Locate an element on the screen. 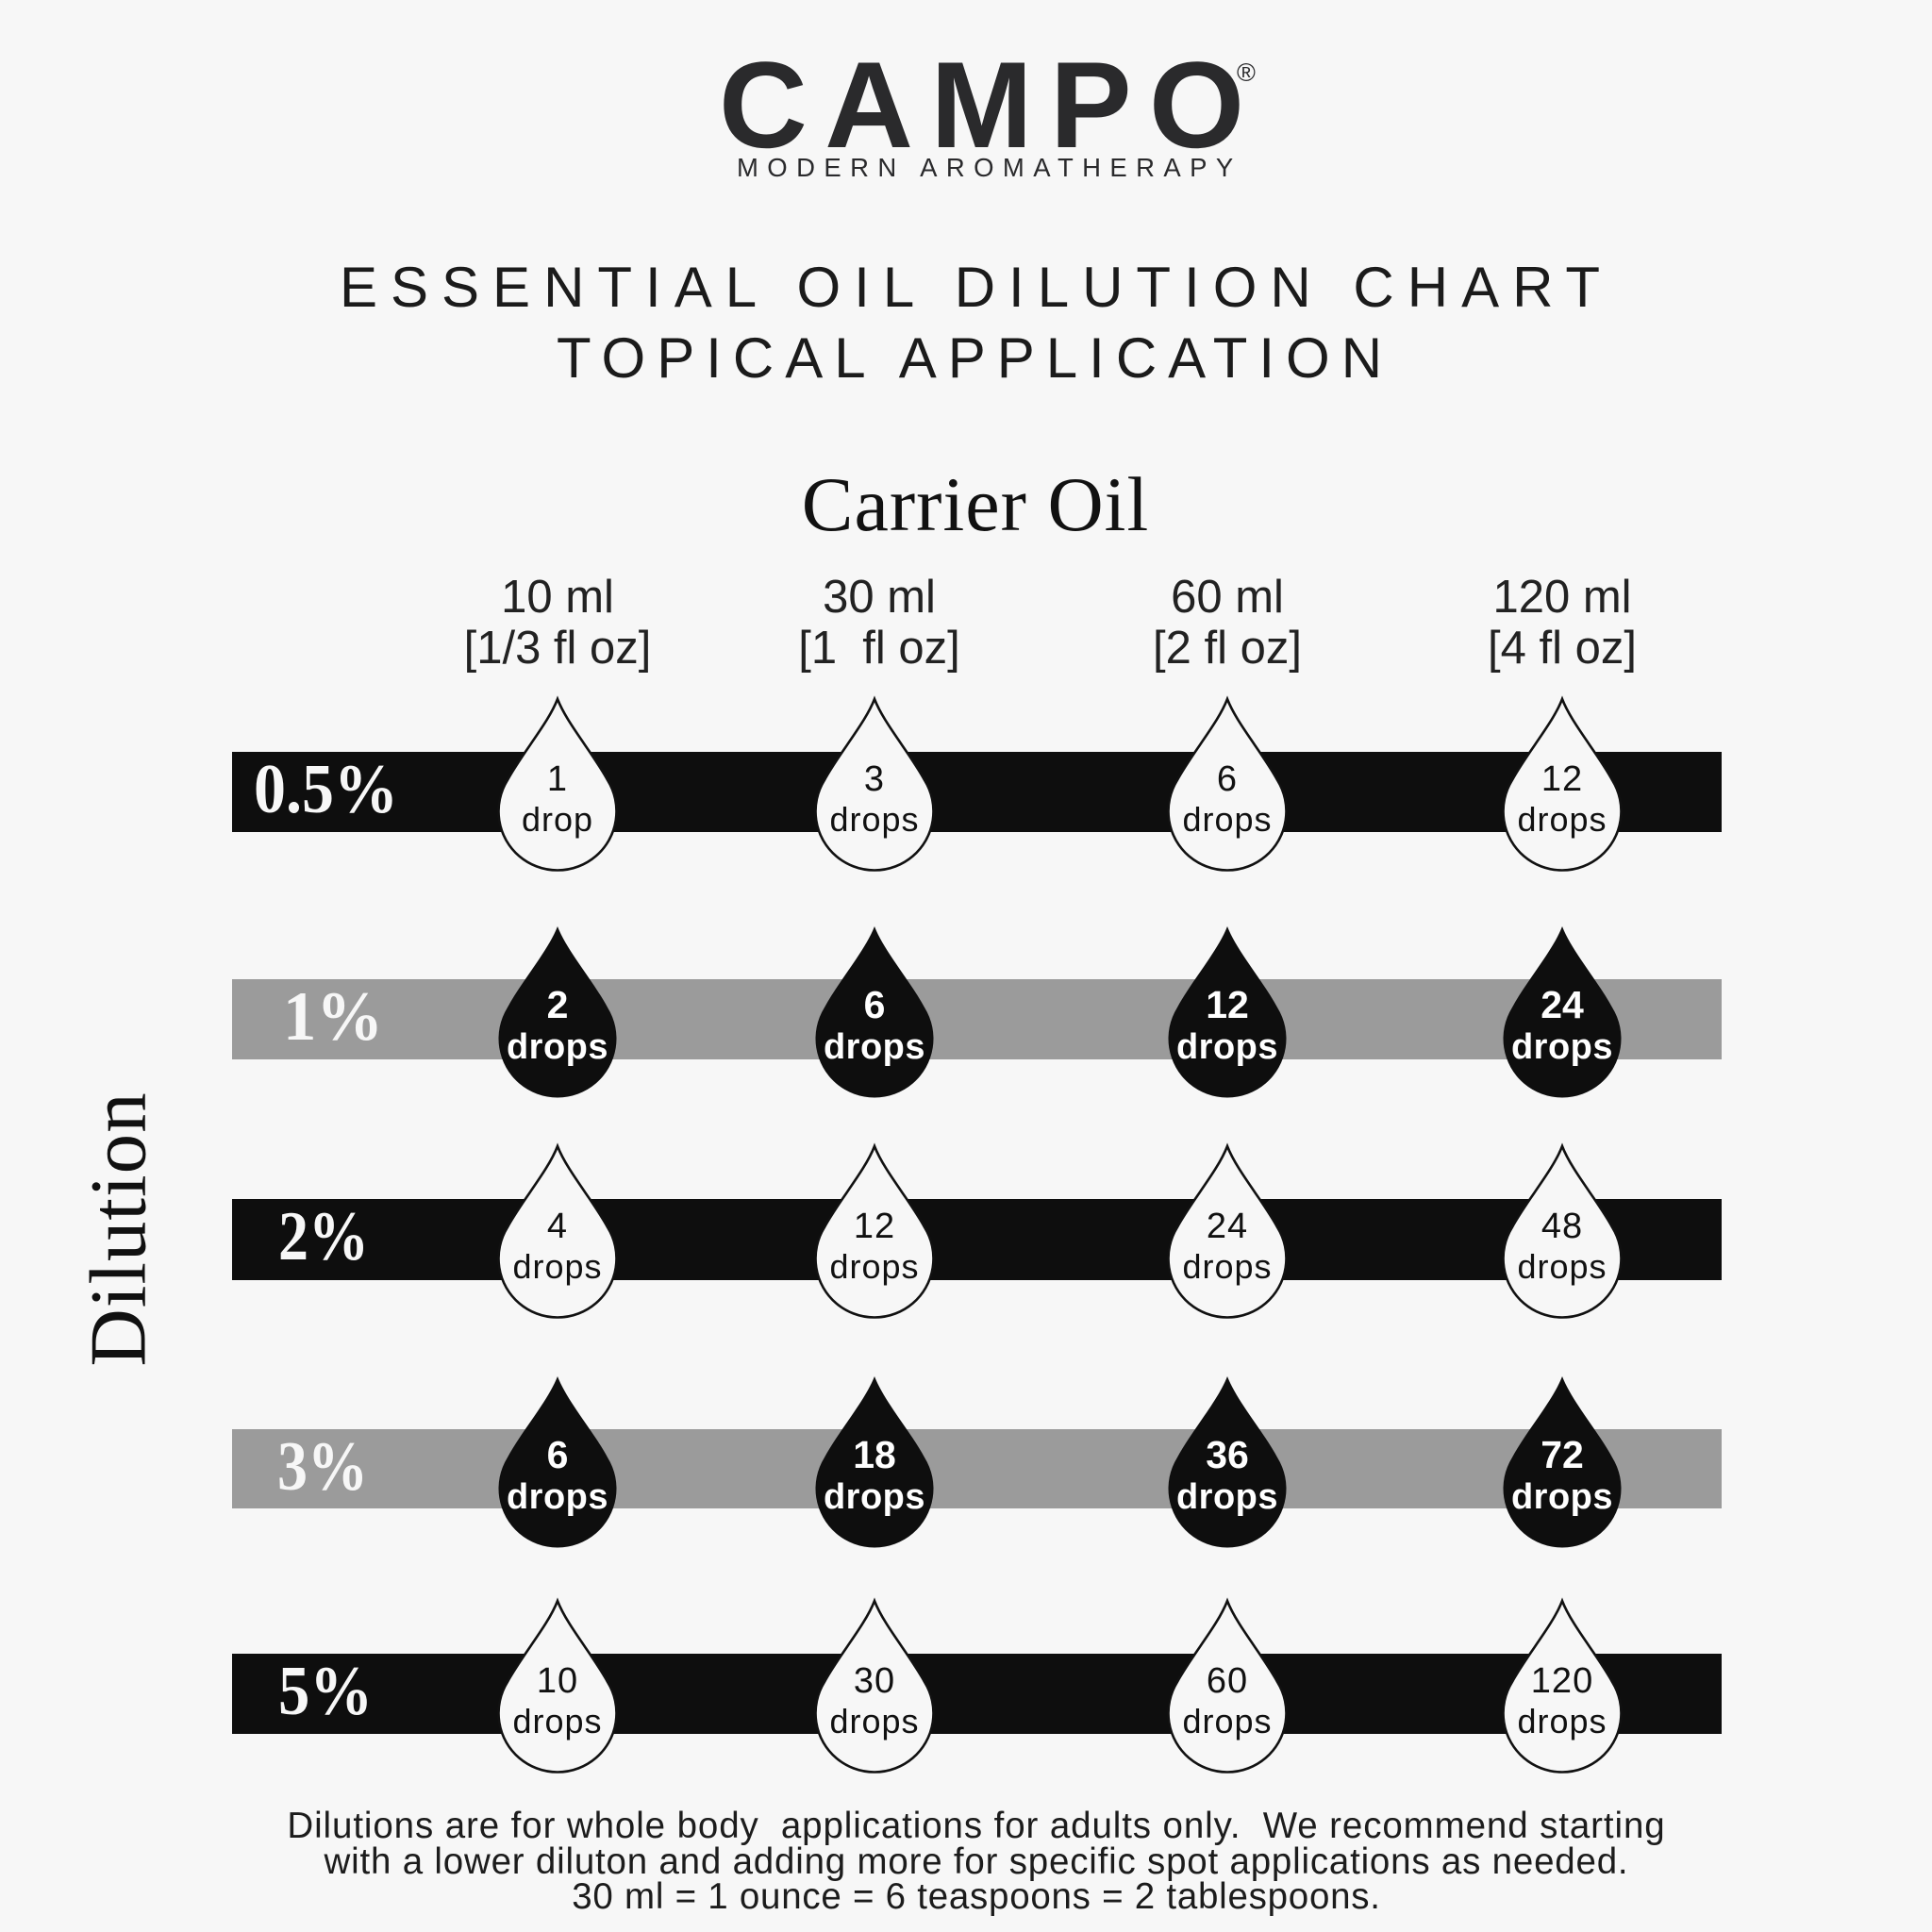 The width and height of the screenshot is (1932, 1932). svg-text: 3% is located at coordinates (323, 1467).